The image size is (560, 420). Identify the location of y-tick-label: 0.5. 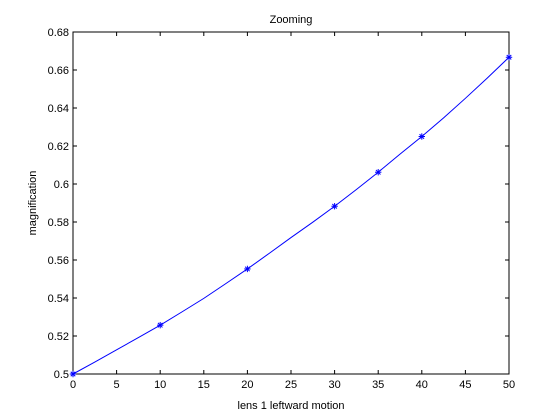
(61, 375).